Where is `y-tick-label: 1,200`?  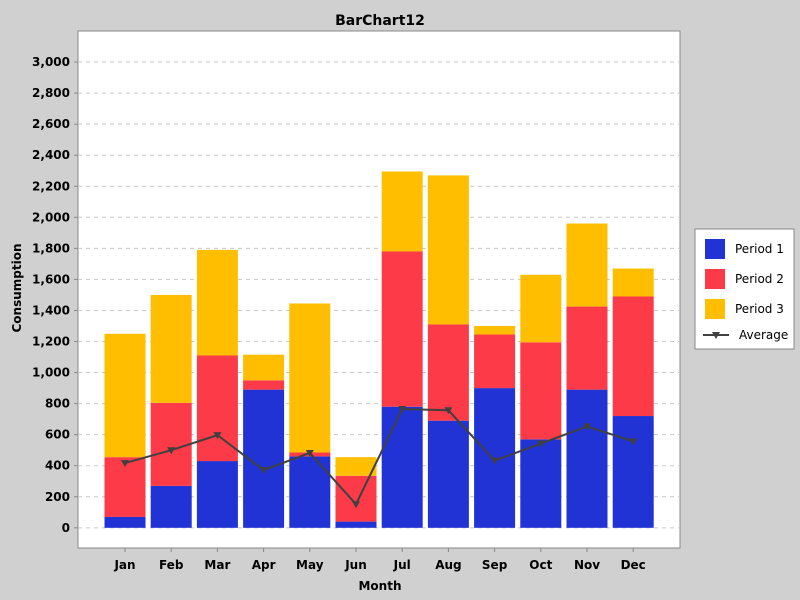 y-tick-label: 1,200 is located at coordinates (51, 342).